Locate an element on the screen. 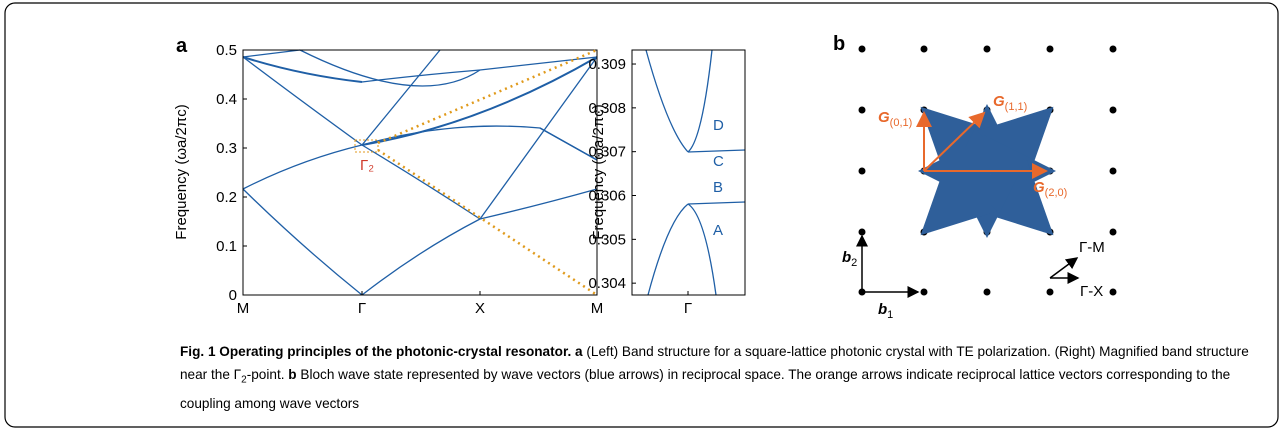 The image size is (1284, 432). y-tick-label: 0.3 is located at coordinates (226, 148).